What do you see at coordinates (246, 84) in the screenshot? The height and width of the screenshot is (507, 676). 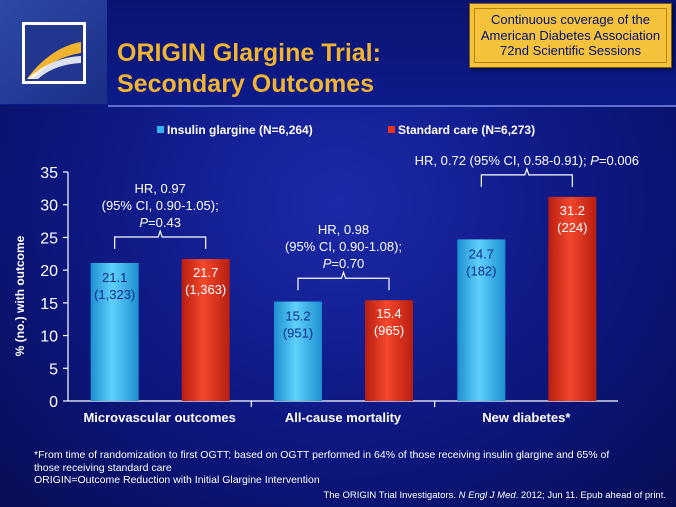 I see `title-line-2: Secondary Outcomes` at bounding box center [246, 84].